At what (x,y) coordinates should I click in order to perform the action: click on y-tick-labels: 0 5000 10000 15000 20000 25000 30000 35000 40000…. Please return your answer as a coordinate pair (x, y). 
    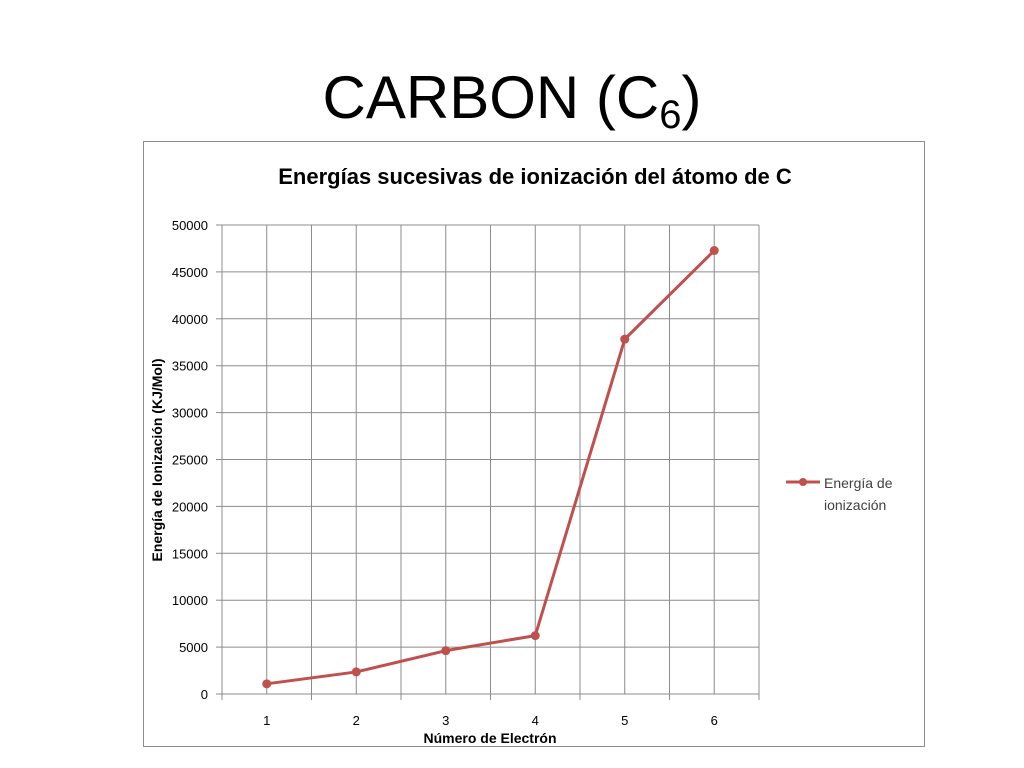
    Looking at the image, I should click on (190, 460).